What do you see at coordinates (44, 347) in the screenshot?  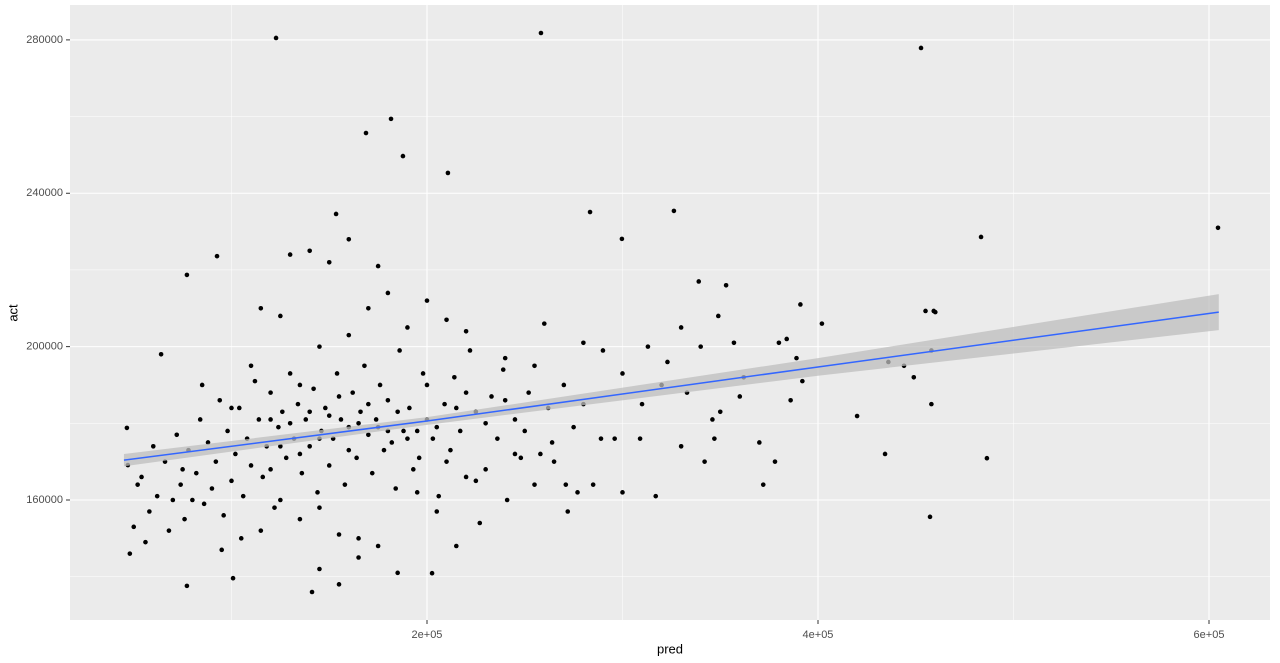 I see `y-tick-label: 200000` at bounding box center [44, 347].